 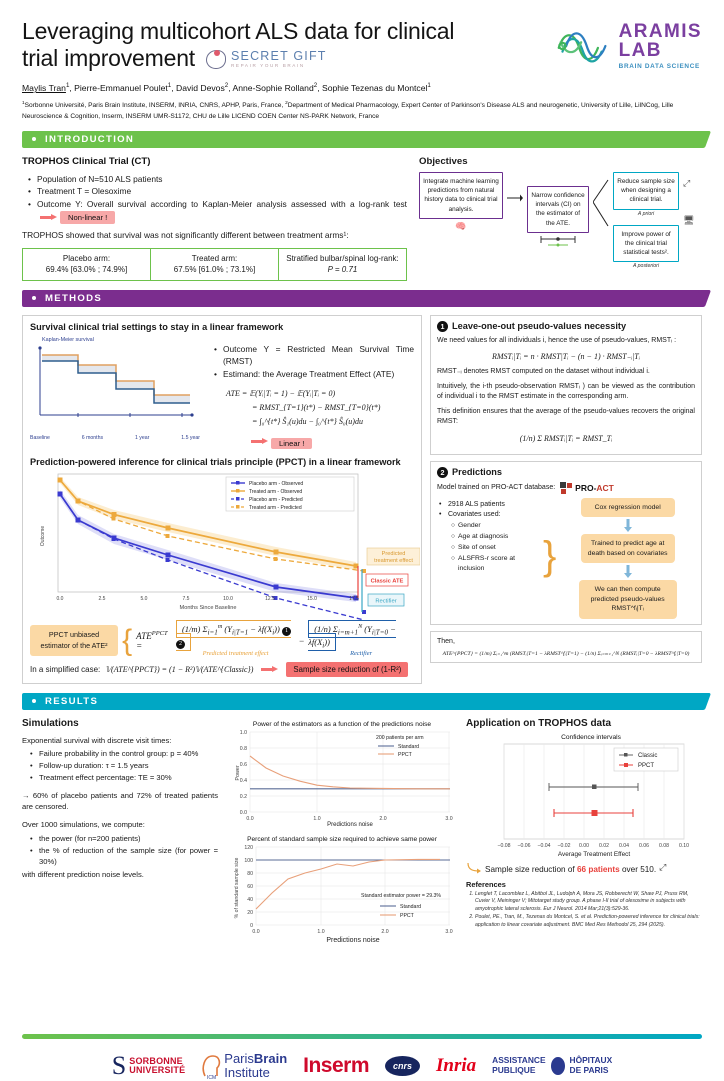 What do you see at coordinates (387, 581) in the screenshot?
I see `svg-text: Classic ATE` at bounding box center [387, 581].